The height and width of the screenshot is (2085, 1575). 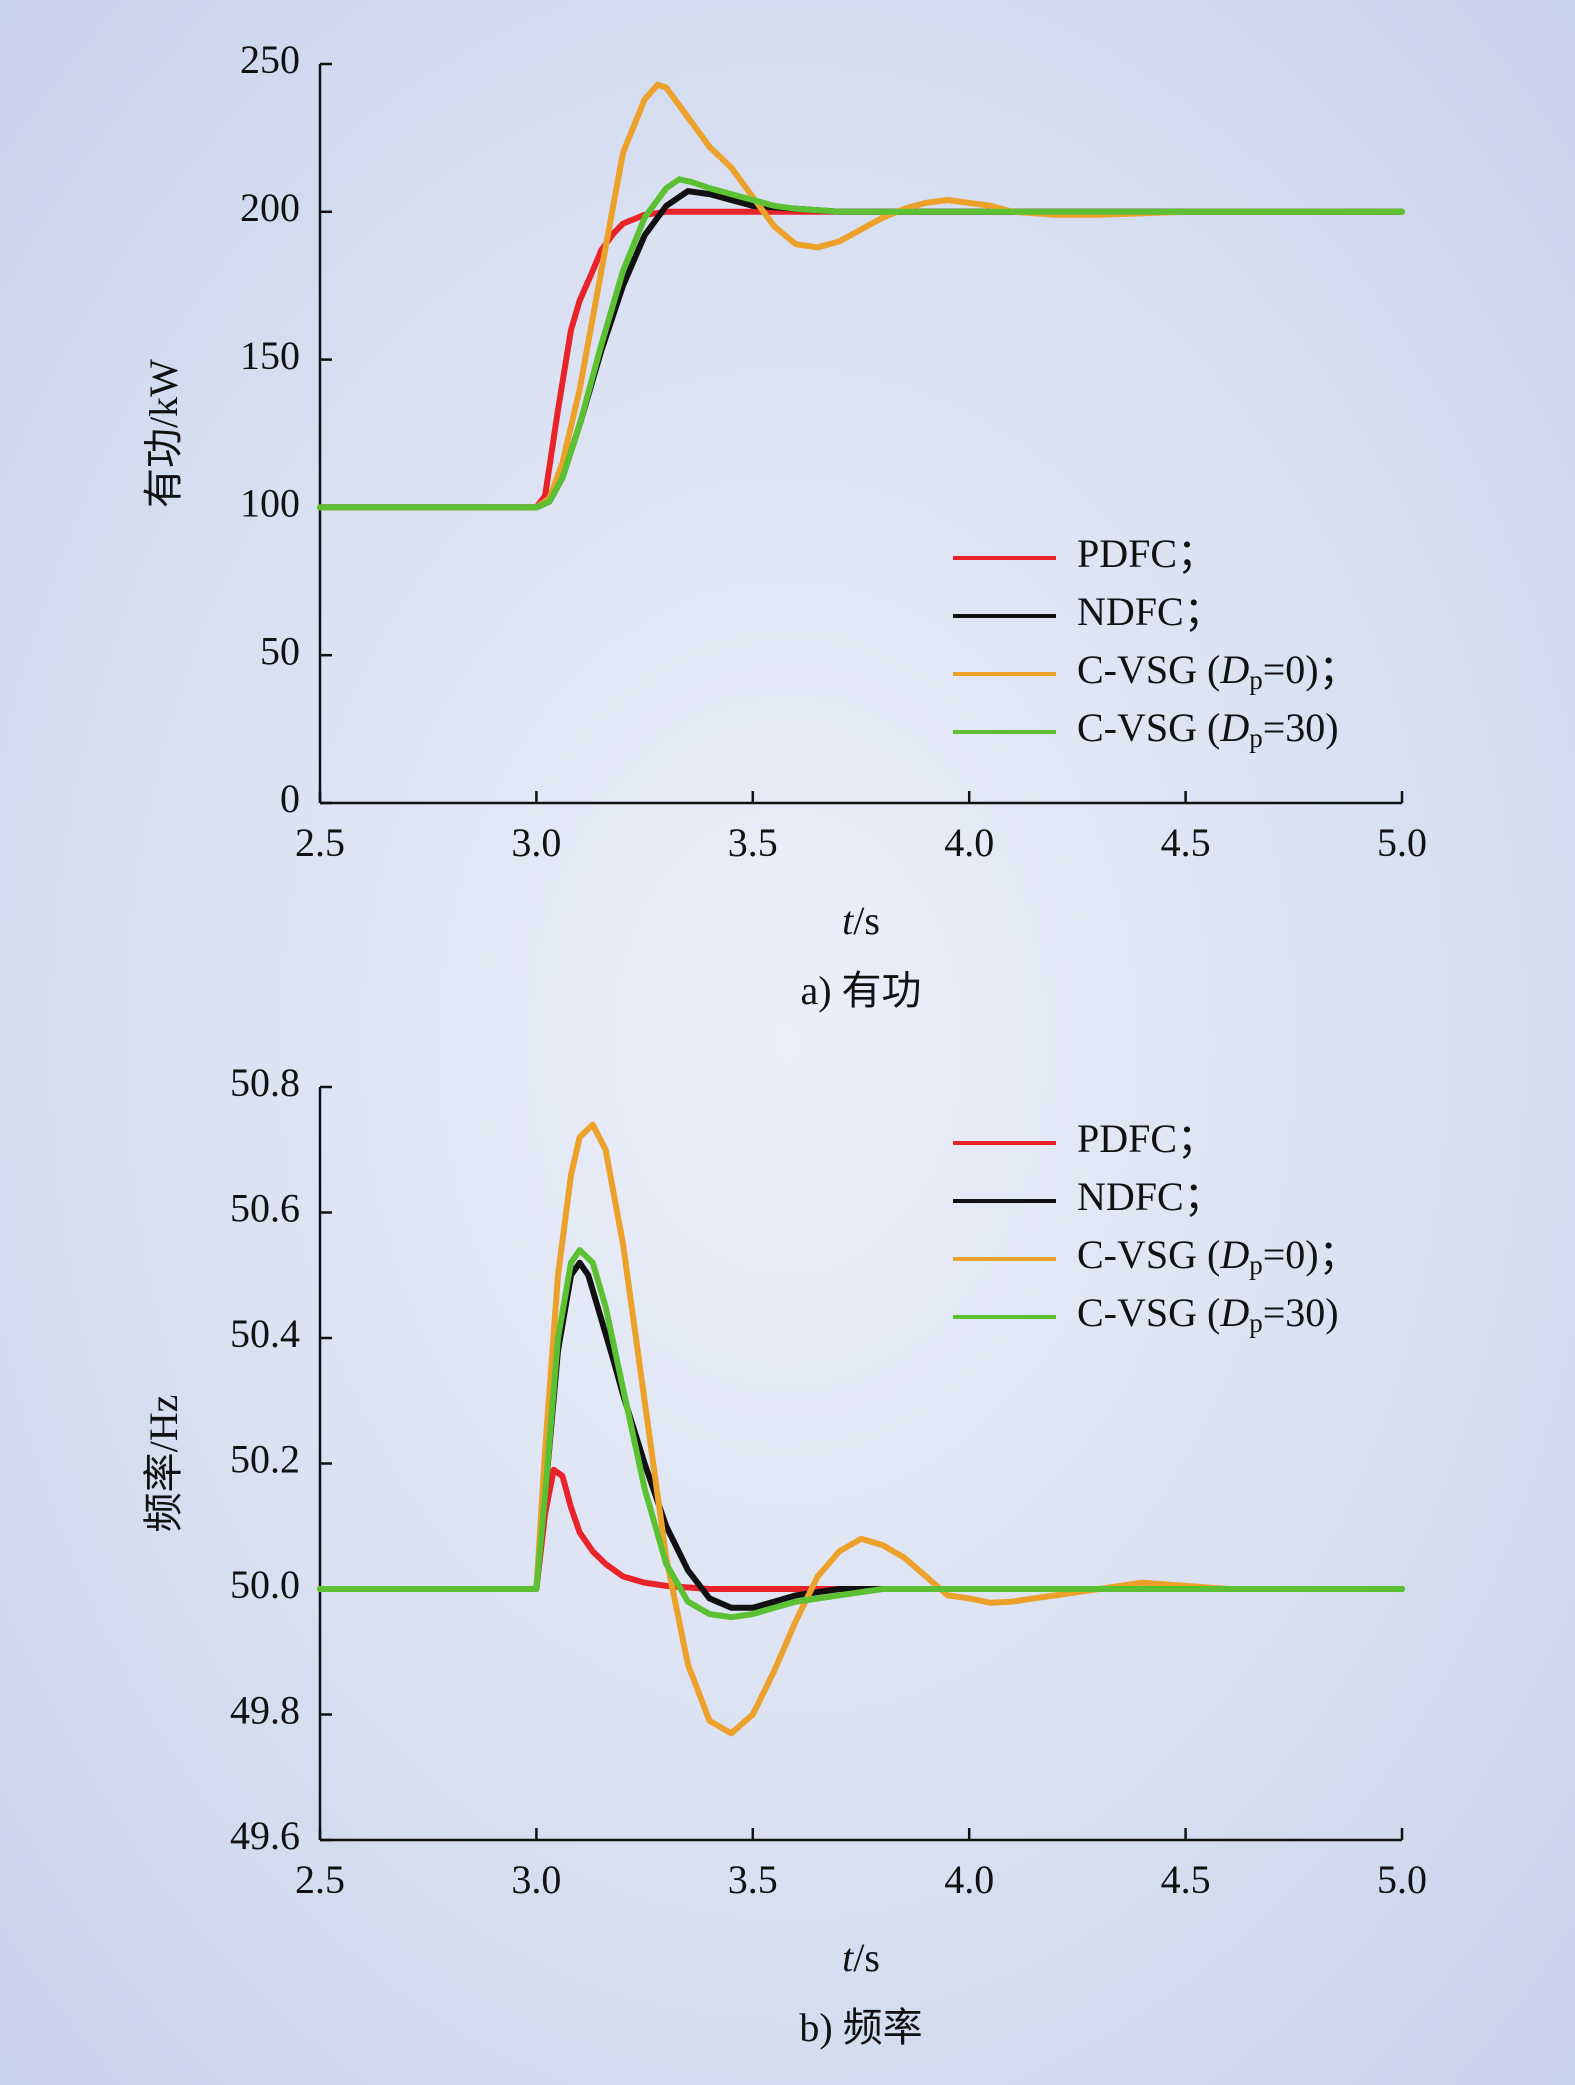 What do you see at coordinates (265, 1584) in the screenshot?
I see `y-tick-label: 50.0` at bounding box center [265, 1584].